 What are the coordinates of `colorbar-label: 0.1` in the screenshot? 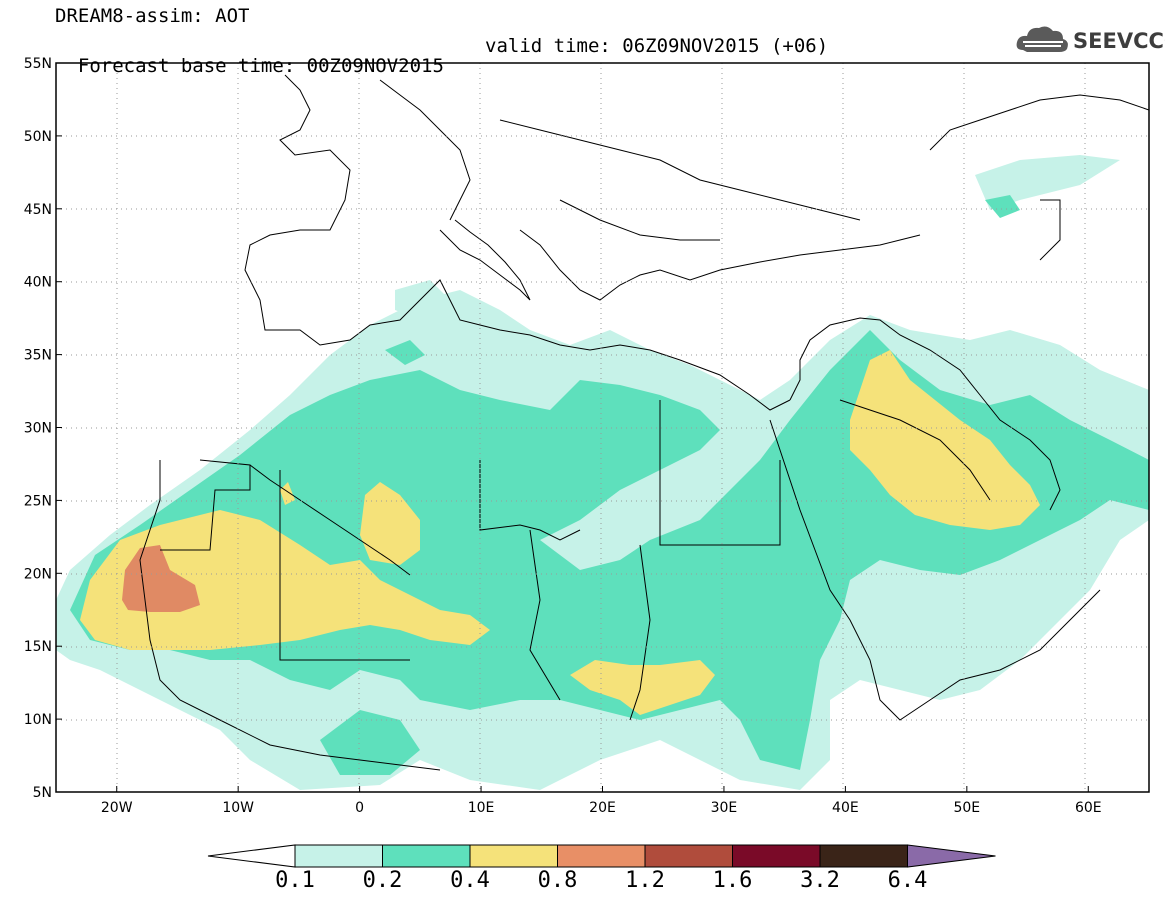 It's located at (295, 880).